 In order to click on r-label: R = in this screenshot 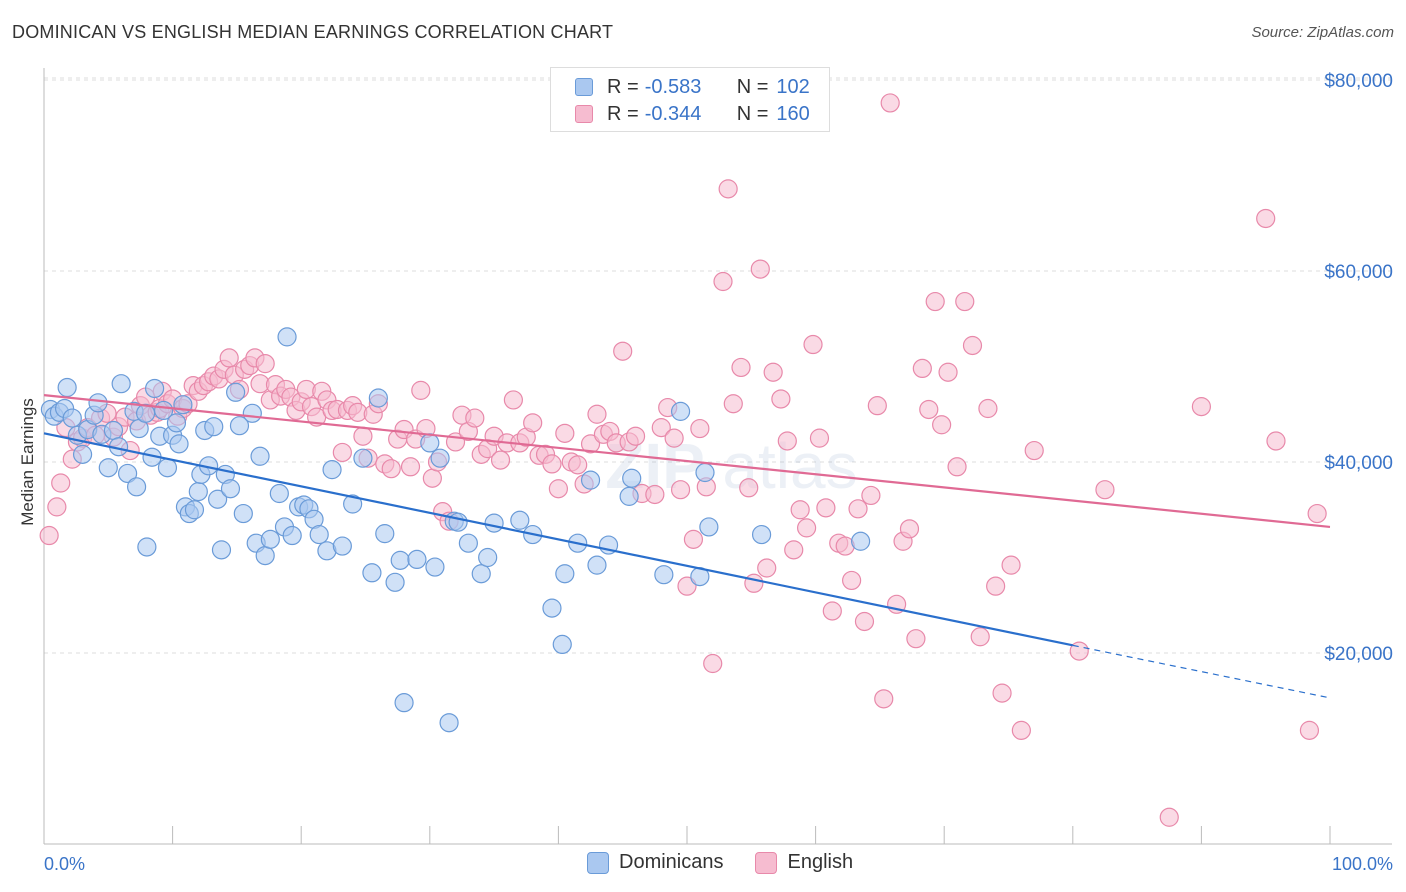, I will do `click(623, 86)`.